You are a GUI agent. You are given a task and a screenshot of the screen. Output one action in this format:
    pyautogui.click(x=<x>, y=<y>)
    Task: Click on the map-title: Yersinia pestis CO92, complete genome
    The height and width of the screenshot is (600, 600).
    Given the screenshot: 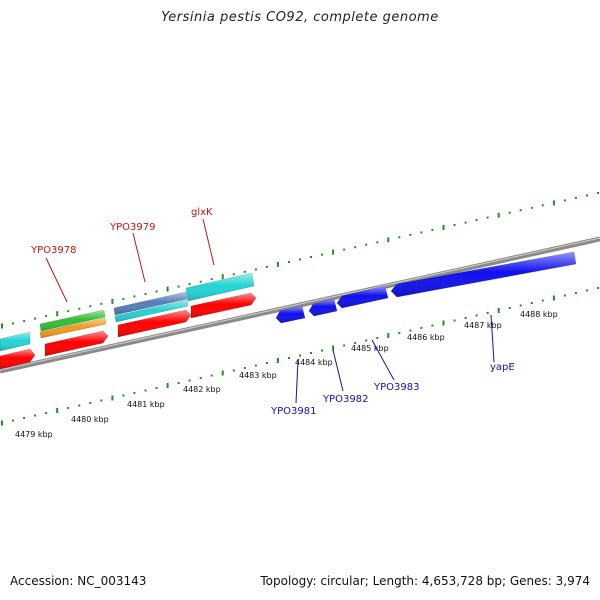 What is the action you would take?
    pyautogui.click(x=300, y=17)
    